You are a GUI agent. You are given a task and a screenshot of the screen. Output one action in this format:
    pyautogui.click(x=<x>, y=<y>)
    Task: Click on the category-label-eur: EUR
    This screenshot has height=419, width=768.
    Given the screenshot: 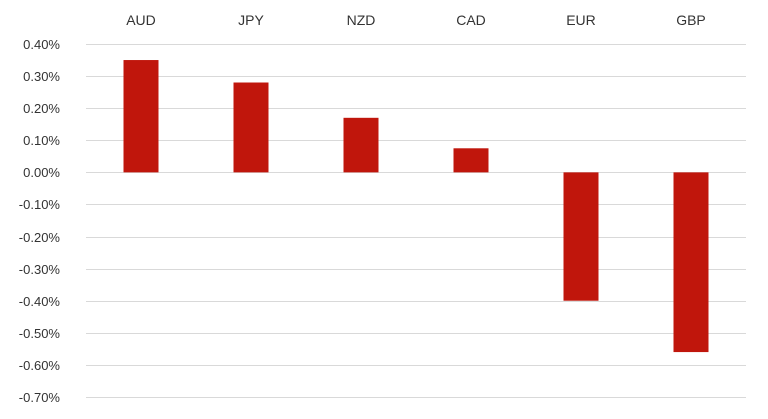 What is the action you would take?
    pyautogui.click(x=581, y=20)
    